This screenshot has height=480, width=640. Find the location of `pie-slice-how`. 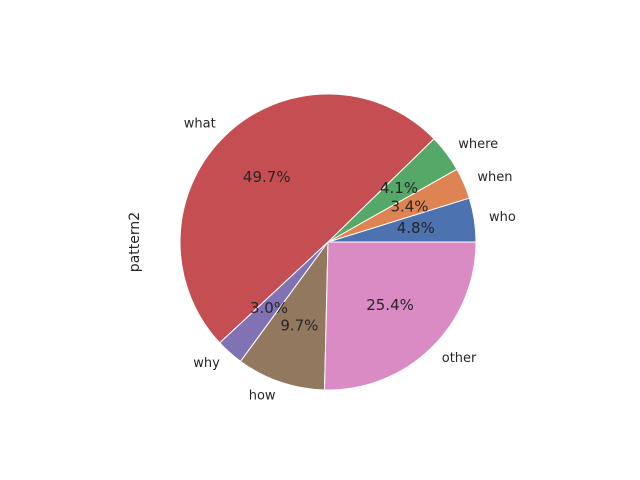

pie-slice-how is located at coordinates (284, 316).